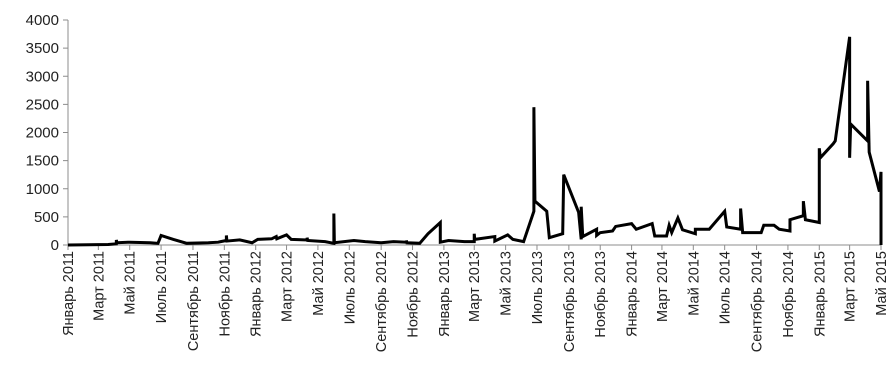 This screenshot has height=386, width=889. What do you see at coordinates (538, 287) in the screenshot?
I see `x-tick-label: Июль 2013` at bounding box center [538, 287].